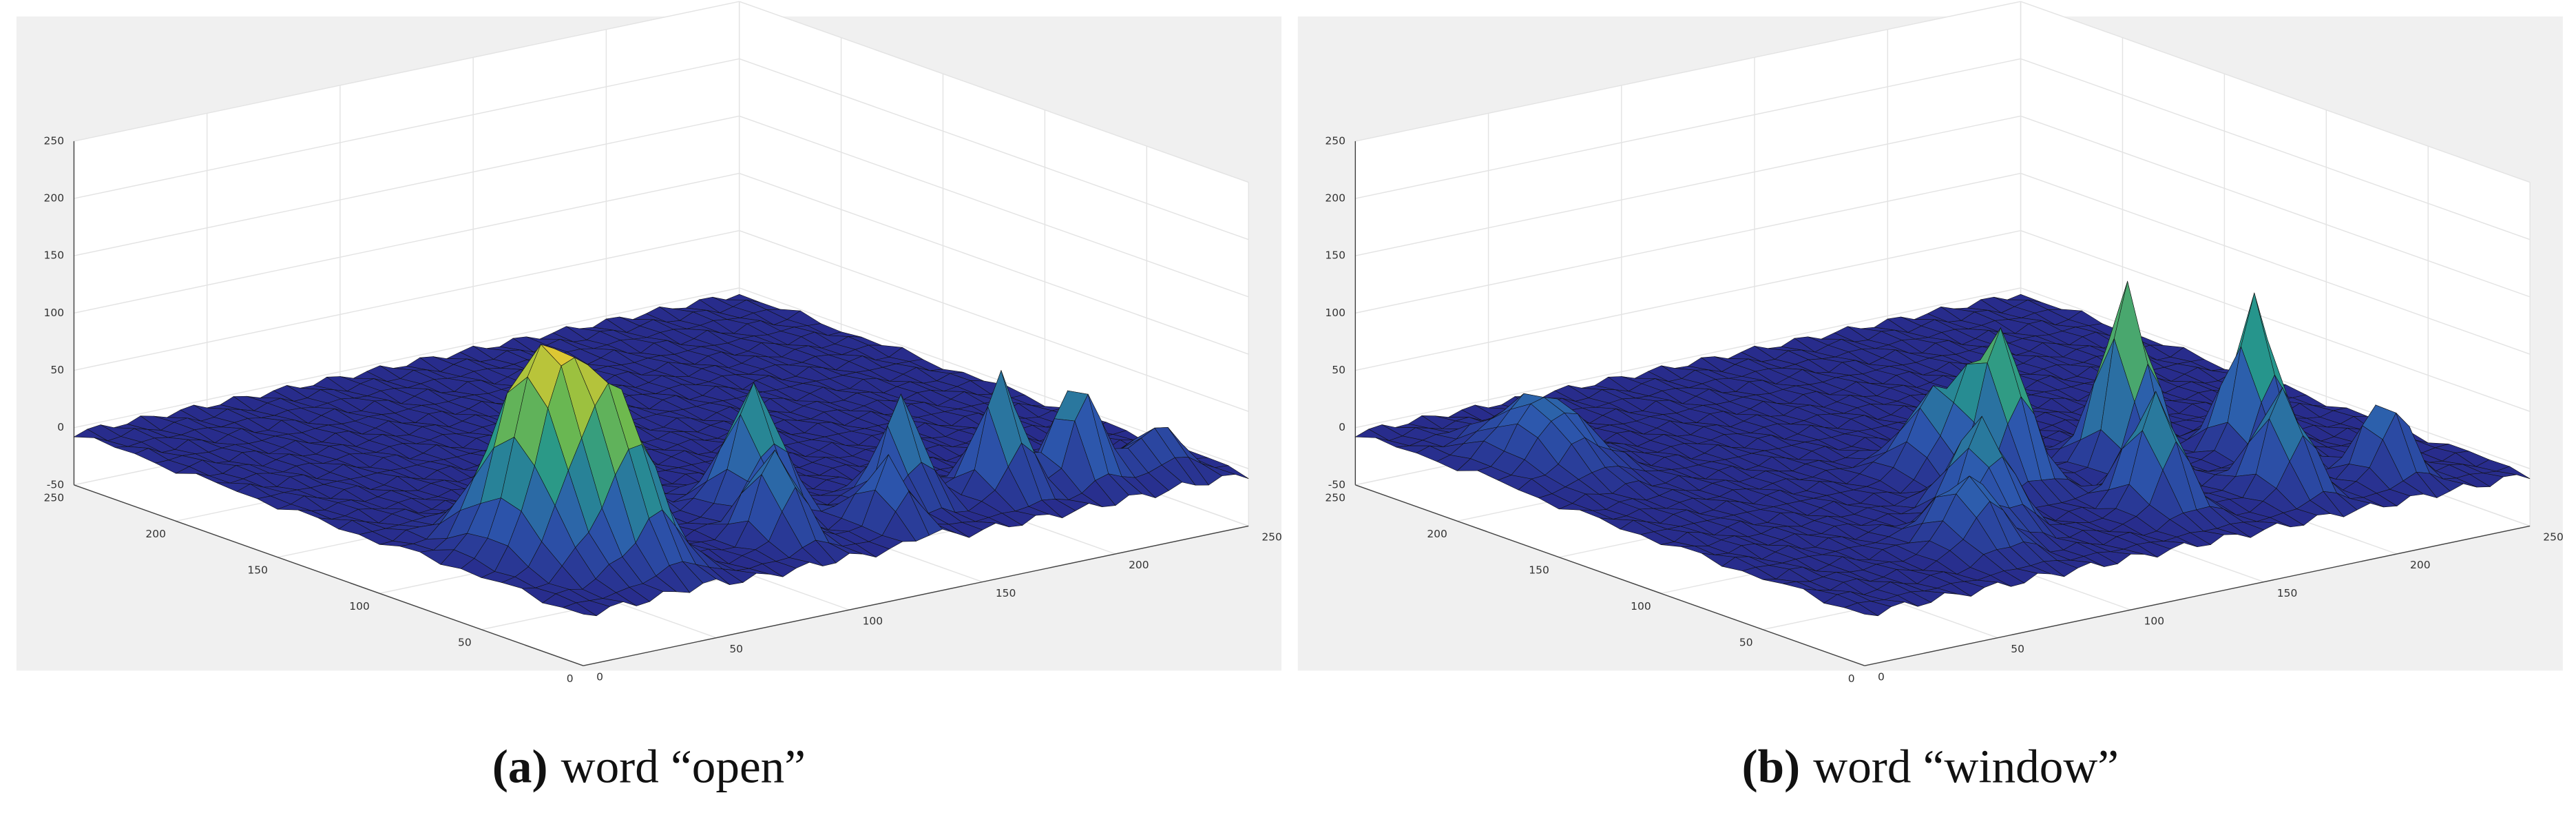 The height and width of the screenshot is (813, 2576). I want to click on caption-text: word “window”, so click(1966, 766).